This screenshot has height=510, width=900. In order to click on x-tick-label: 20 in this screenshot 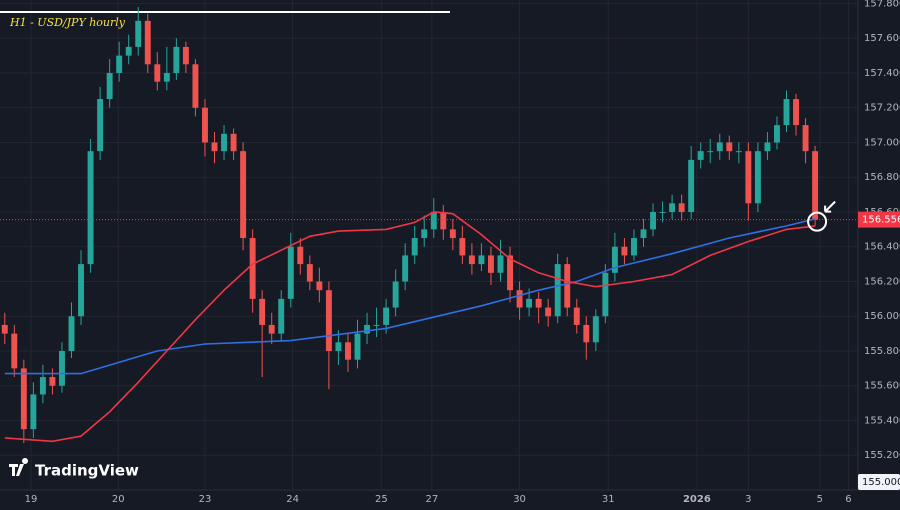, I will do `click(118, 499)`.